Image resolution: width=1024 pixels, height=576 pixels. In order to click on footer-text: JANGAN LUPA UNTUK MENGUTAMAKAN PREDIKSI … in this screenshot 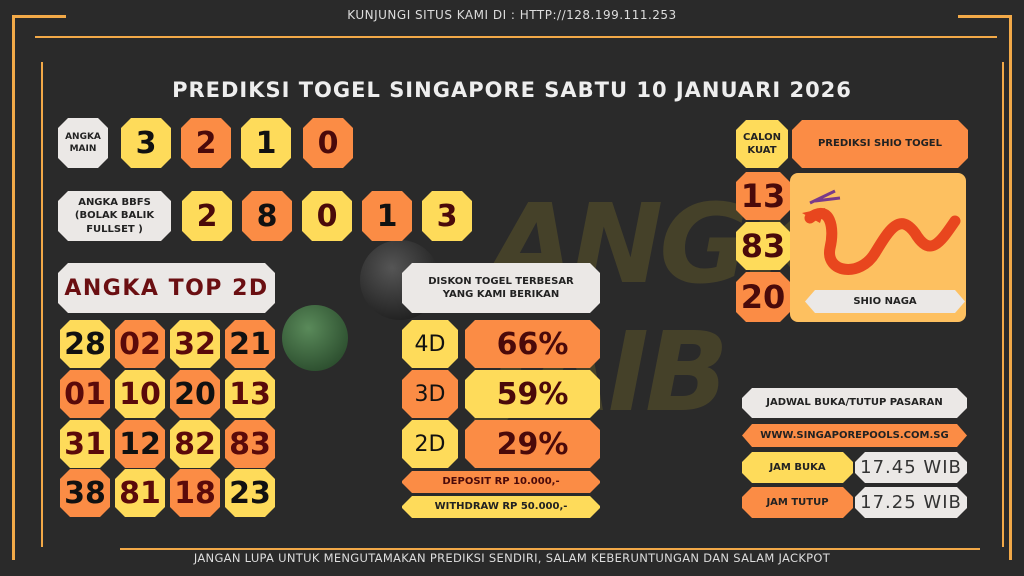, I will do `click(512, 558)`.